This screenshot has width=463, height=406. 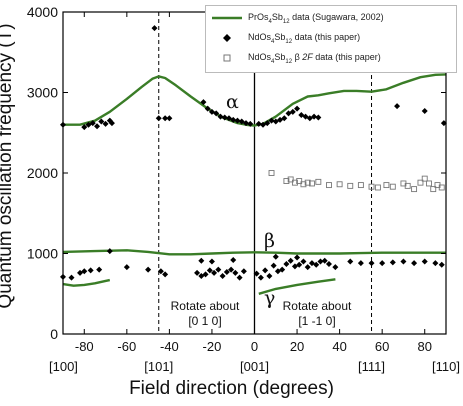 What do you see at coordinates (8, 166) in the screenshot?
I see `y-axis-label: Quantum oscillation frequency (T)` at bounding box center [8, 166].